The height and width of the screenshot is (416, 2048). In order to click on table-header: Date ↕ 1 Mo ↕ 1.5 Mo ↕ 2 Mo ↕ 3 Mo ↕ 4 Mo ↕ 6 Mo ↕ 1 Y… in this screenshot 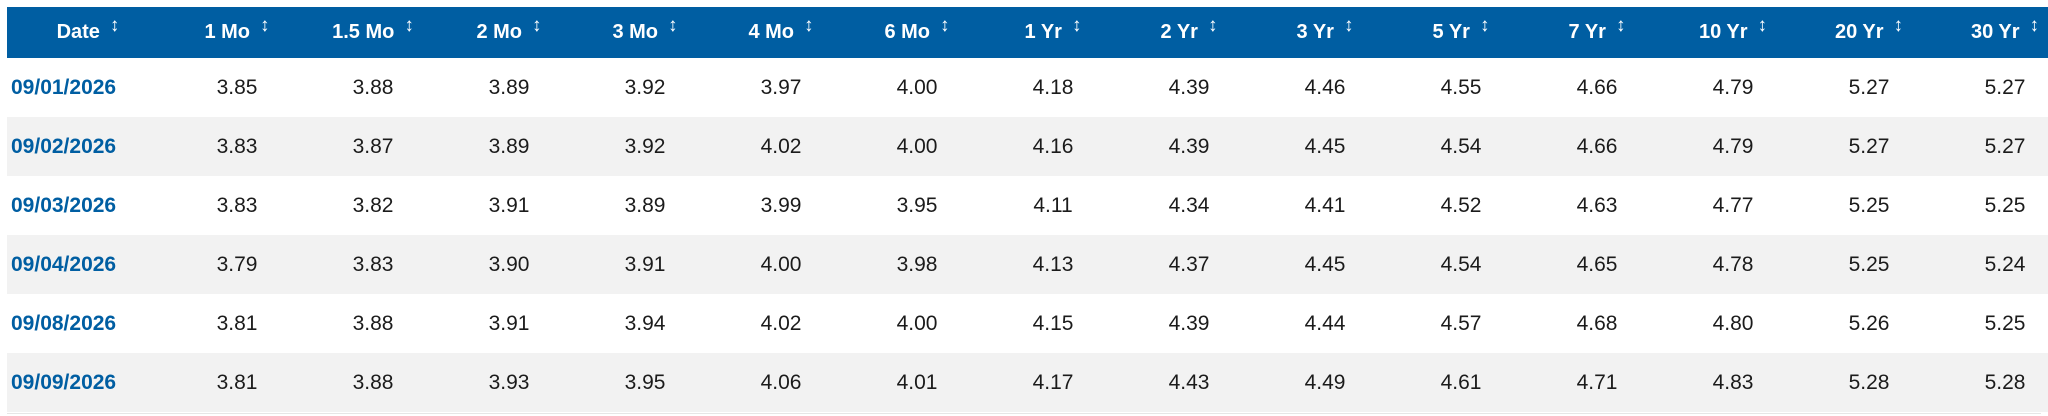, I will do `click(1027, 32)`.